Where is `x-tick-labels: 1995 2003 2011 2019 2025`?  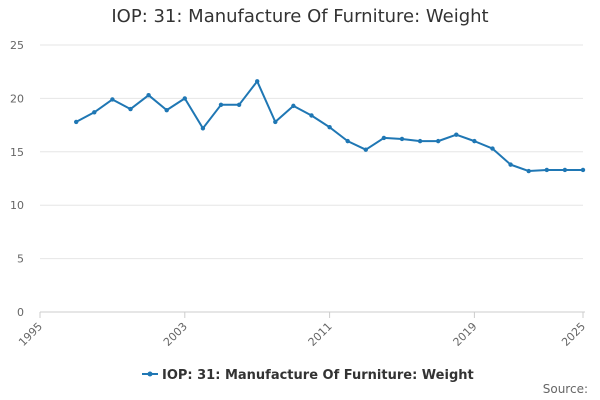 x-tick-labels: 1995 2003 2011 2019 2025 is located at coordinates (302, 334).